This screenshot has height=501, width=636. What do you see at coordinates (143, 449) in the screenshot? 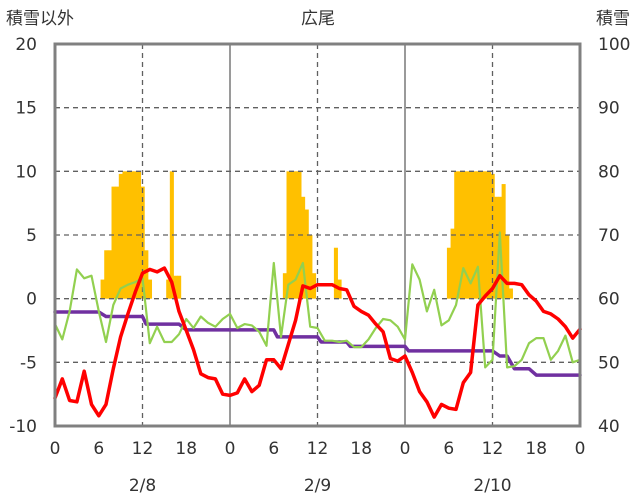
I see `x-tick-label-2: 12` at bounding box center [143, 449].